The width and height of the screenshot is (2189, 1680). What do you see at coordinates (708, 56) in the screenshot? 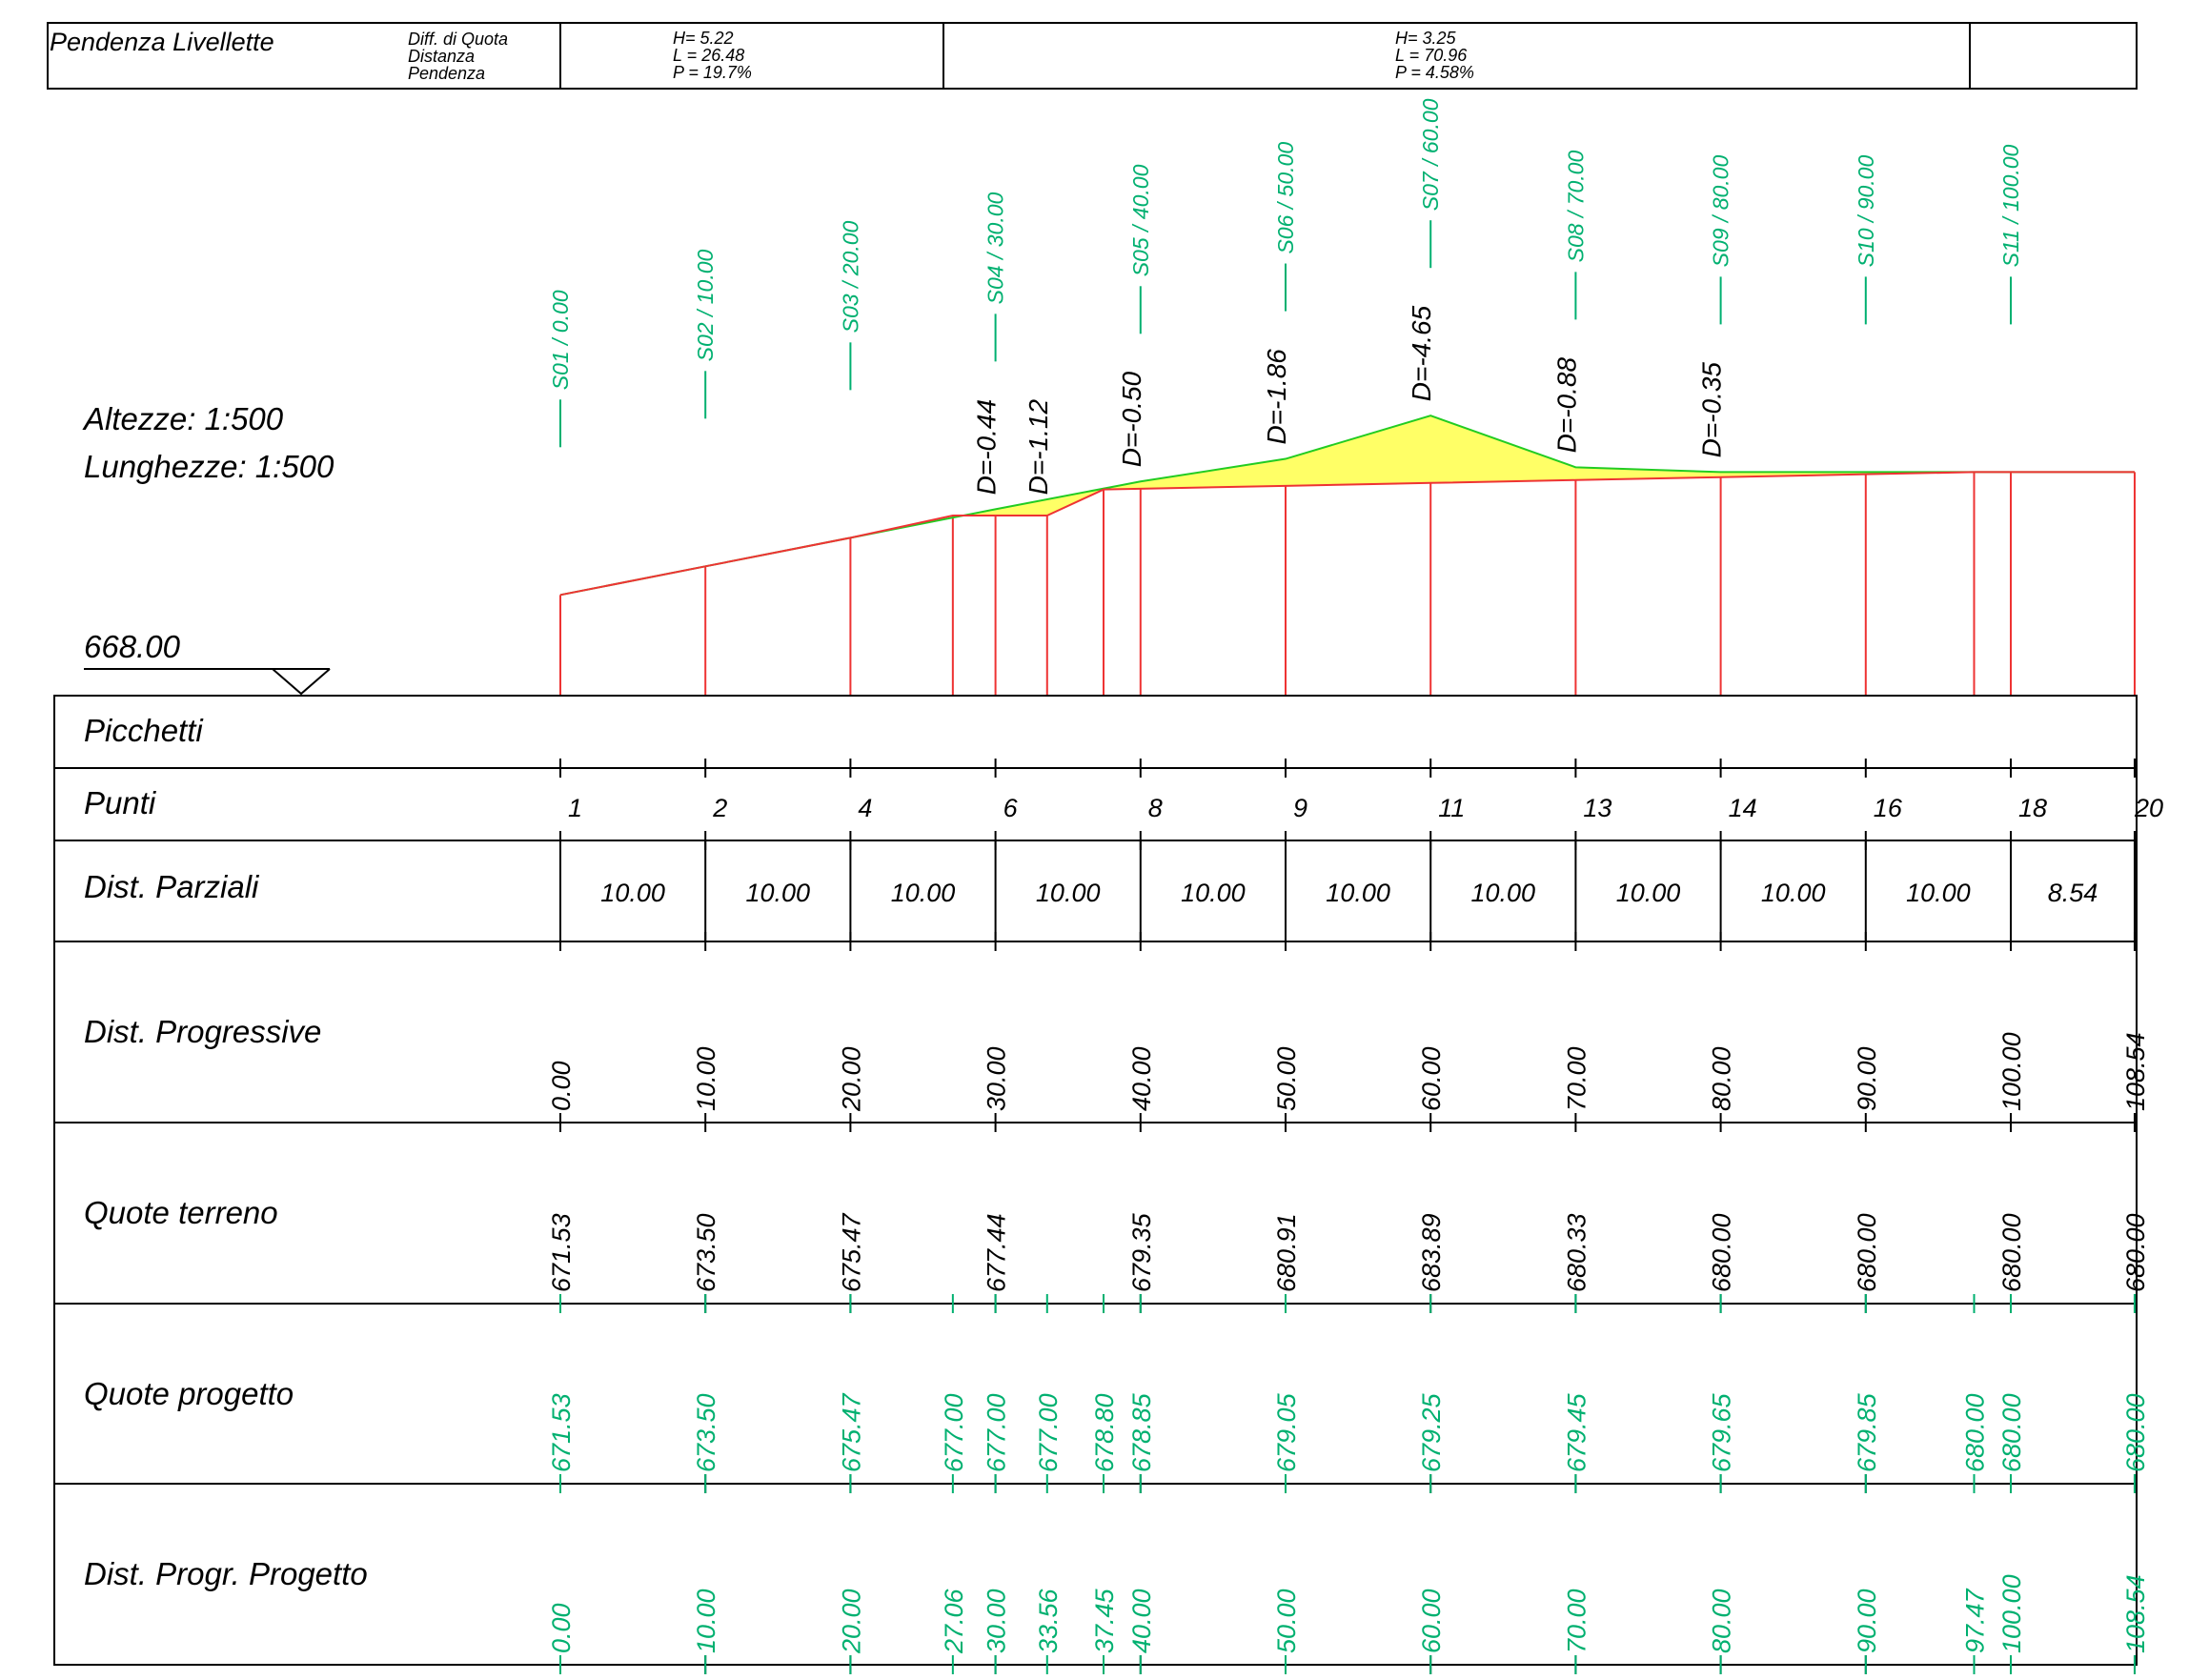
I see `segment-1-length: L = 26.48` at bounding box center [708, 56].